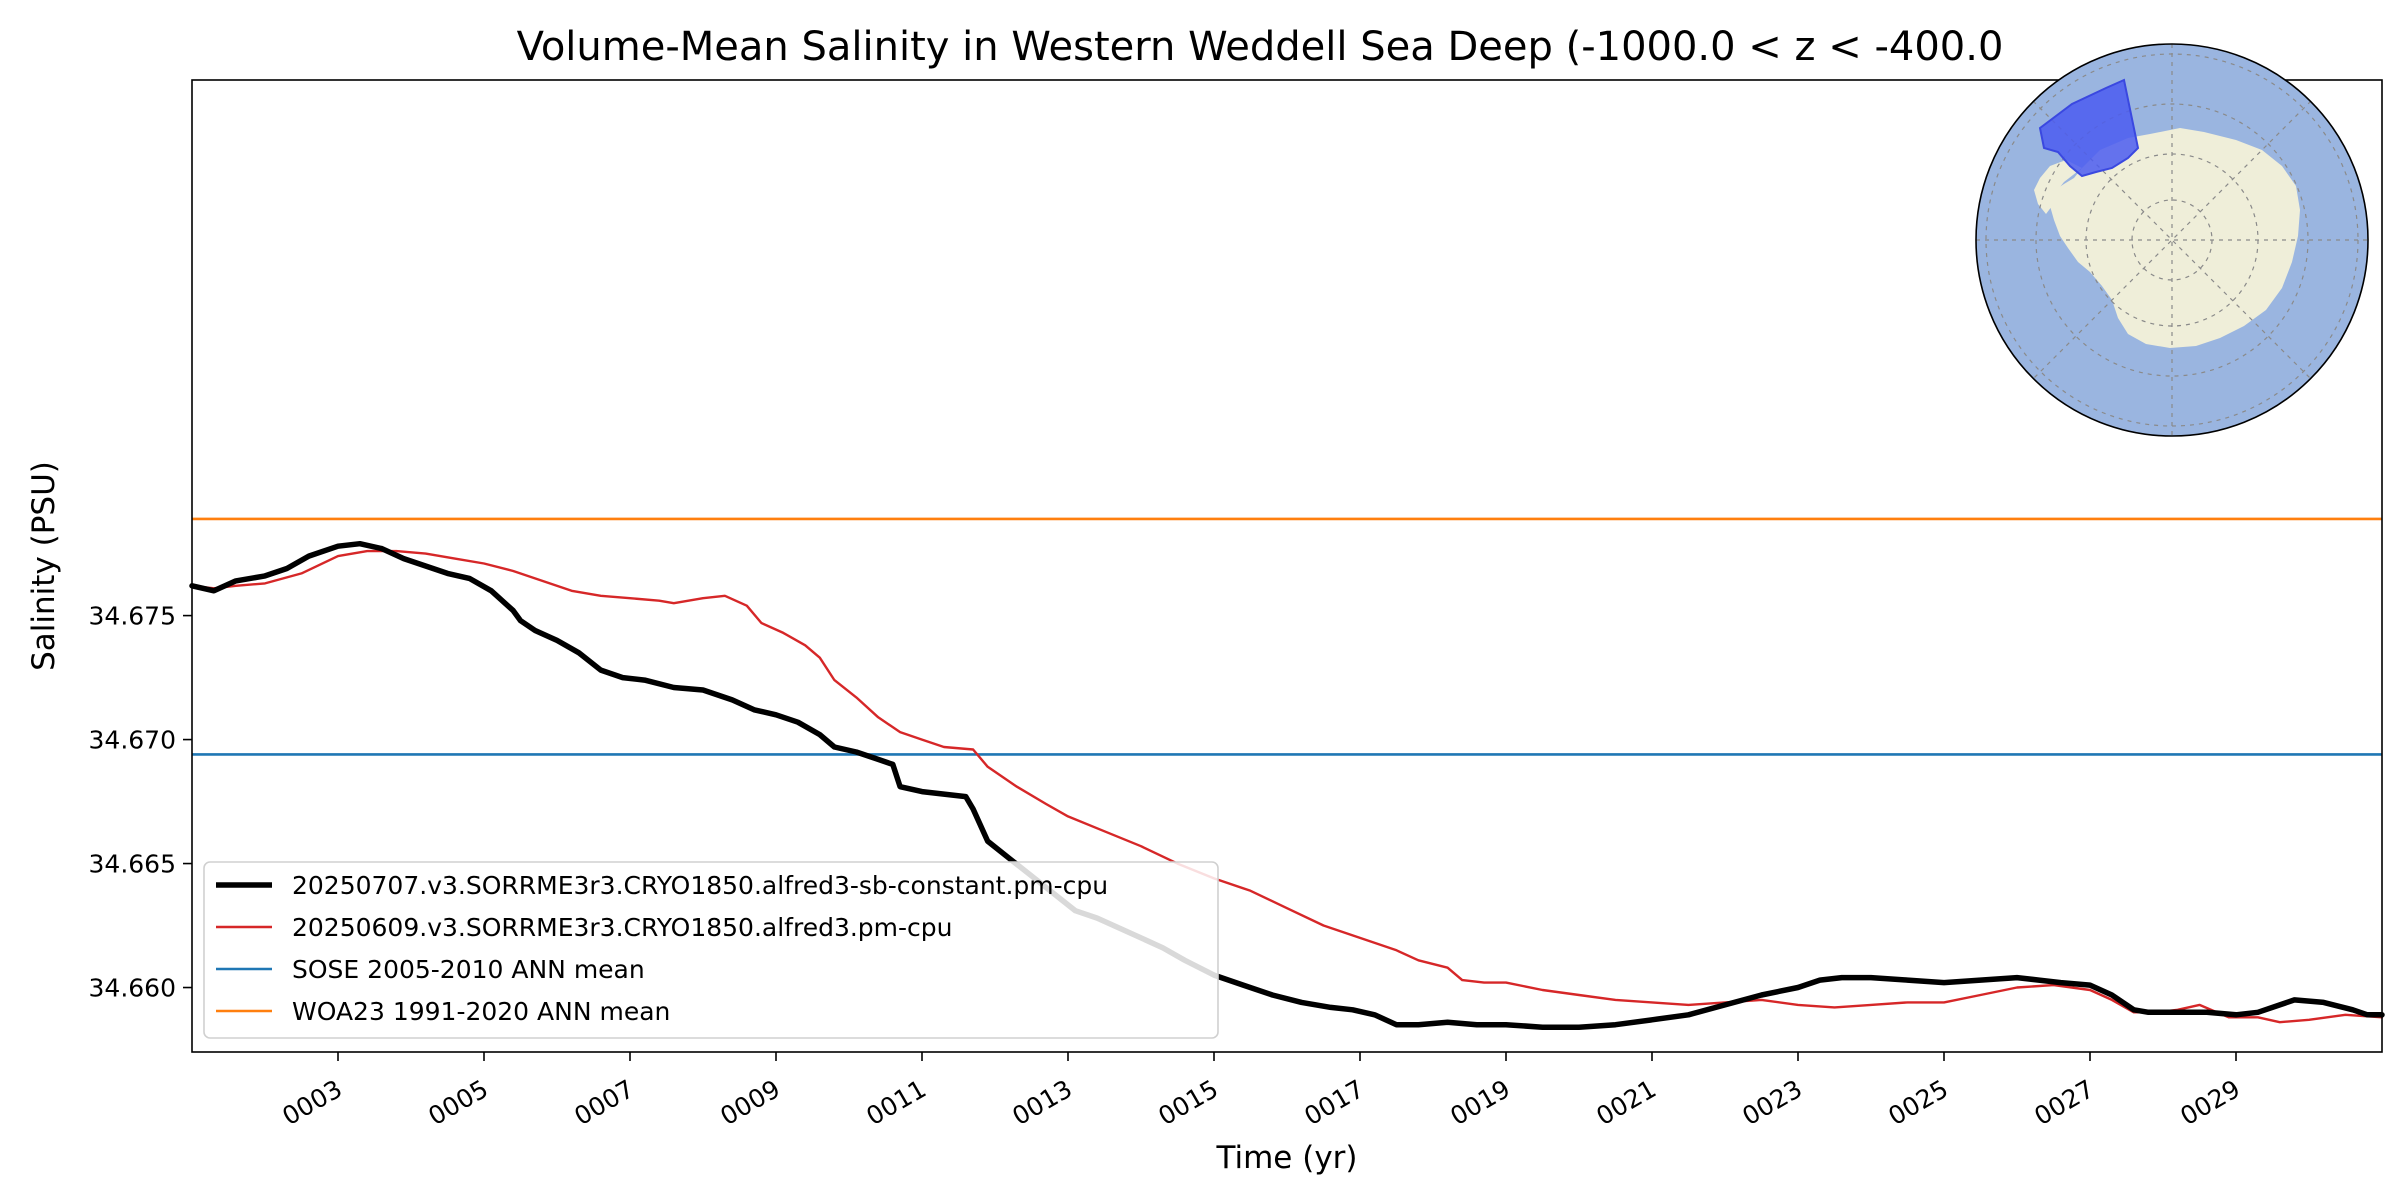 Image resolution: width=2400 pixels, height=1200 pixels. Describe the element at coordinates (312, 1102) in the screenshot. I see `x-tick-label: 0003` at that location.